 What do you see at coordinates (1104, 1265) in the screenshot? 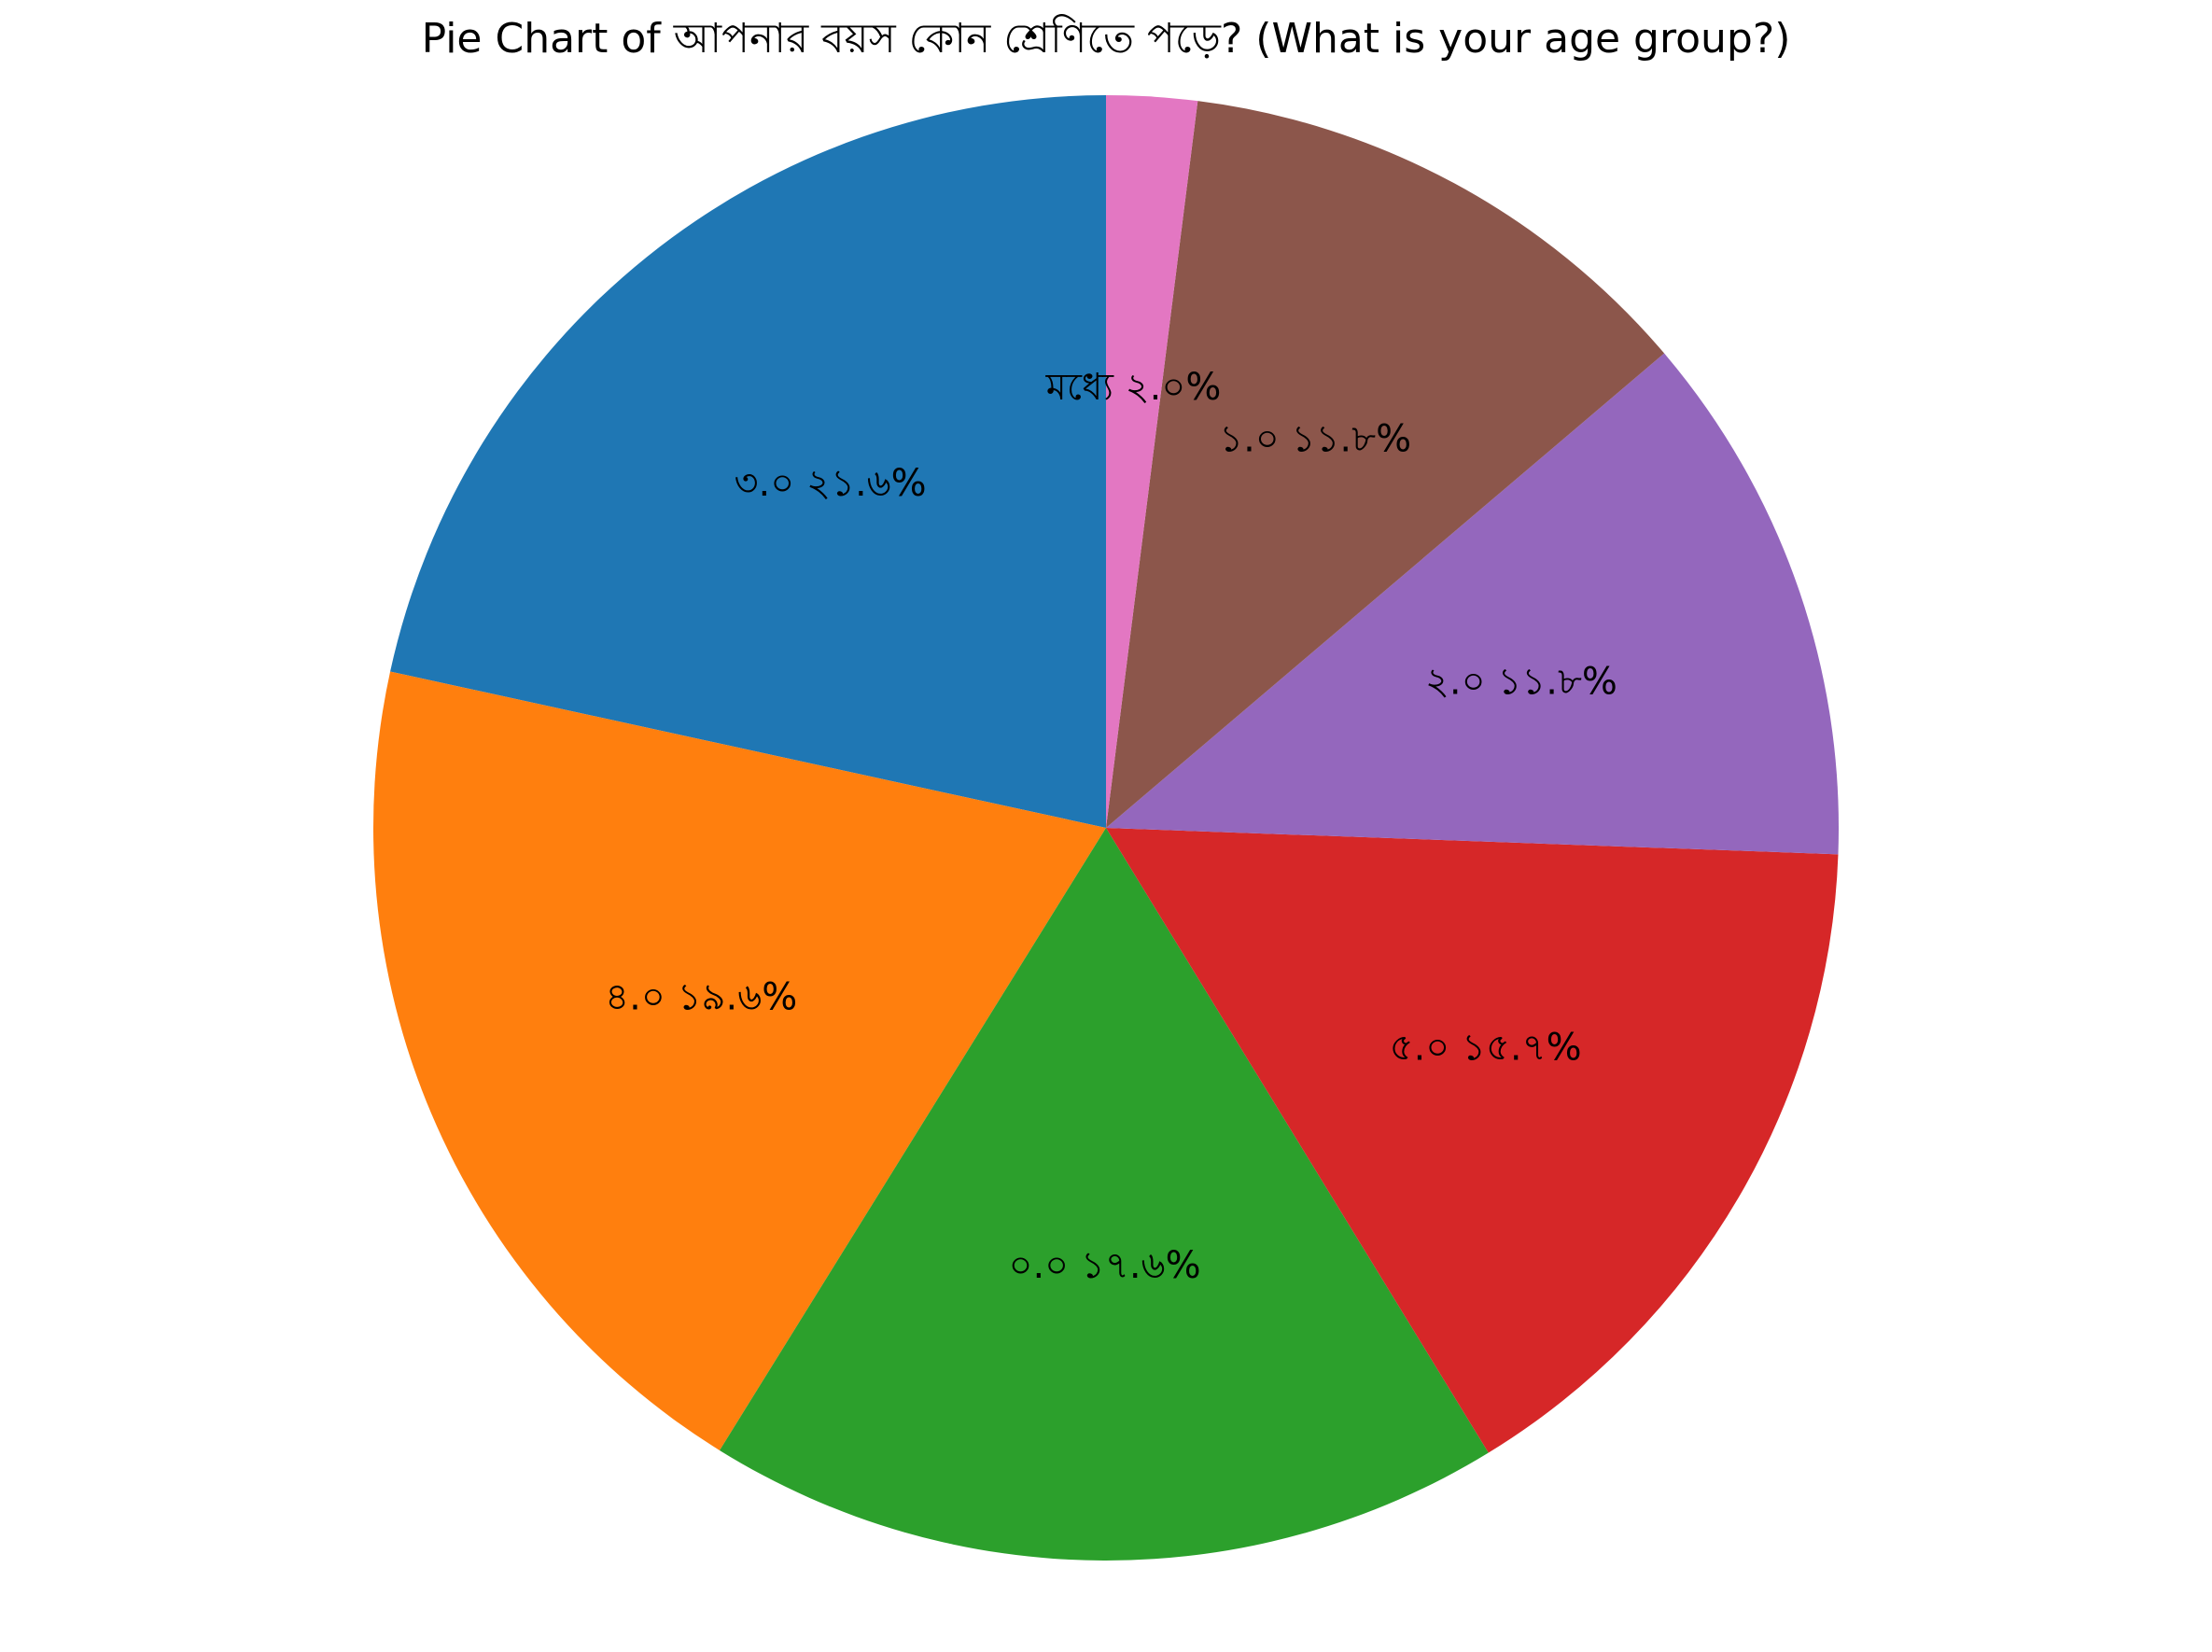
I see `slice-label: ০.০ ১৭.৬%` at bounding box center [1104, 1265].